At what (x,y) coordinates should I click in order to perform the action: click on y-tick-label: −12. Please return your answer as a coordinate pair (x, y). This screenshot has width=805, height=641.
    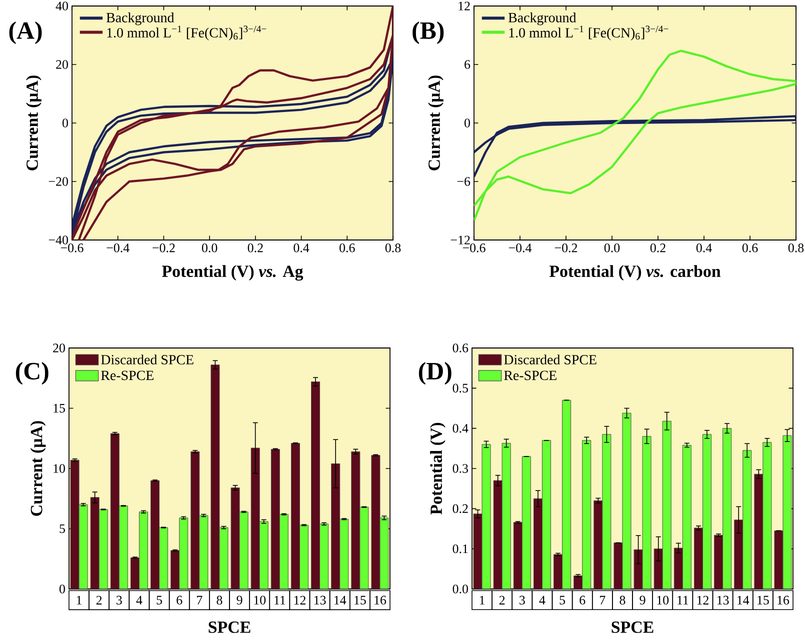
    Looking at the image, I should click on (460, 240).